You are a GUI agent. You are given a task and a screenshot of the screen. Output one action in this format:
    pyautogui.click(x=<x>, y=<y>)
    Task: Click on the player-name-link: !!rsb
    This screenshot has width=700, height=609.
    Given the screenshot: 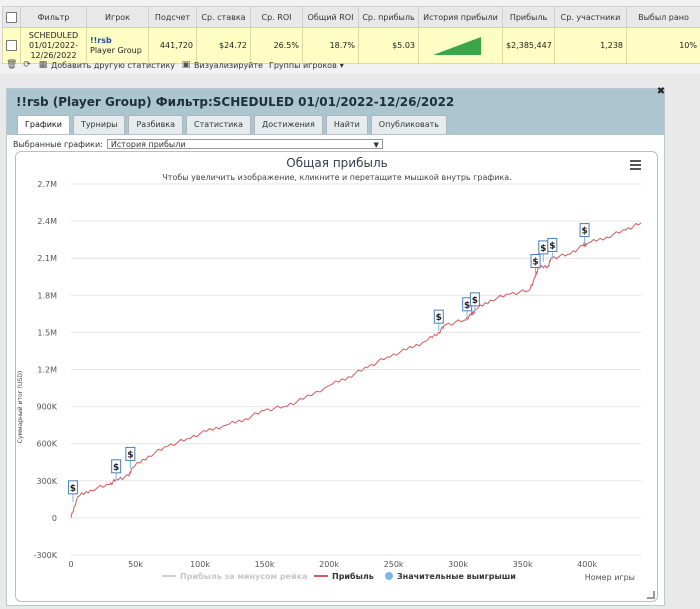 What is the action you would take?
    pyautogui.click(x=101, y=40)
    